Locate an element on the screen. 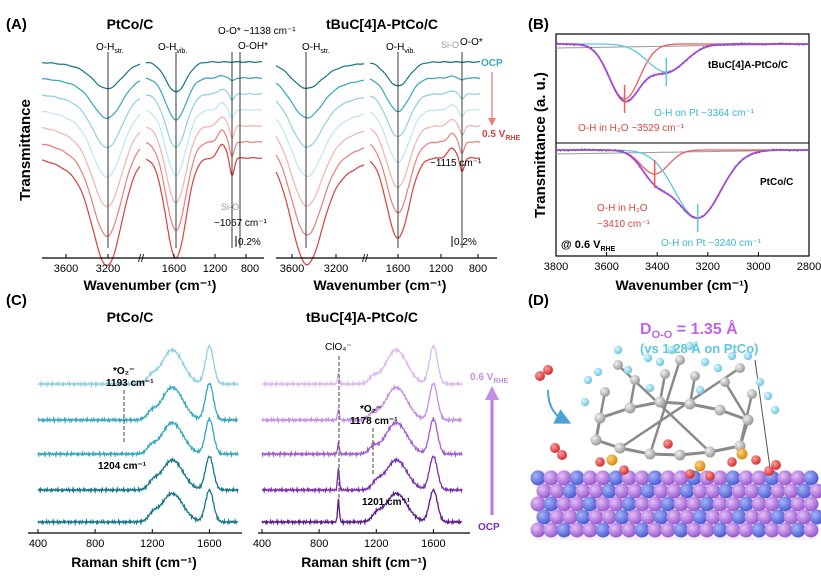 Image resolution: width=821 pixels, height=581 pixels. b-top-label: tBuC[4]A-PtCo/C is located at coordinates (748, 65).